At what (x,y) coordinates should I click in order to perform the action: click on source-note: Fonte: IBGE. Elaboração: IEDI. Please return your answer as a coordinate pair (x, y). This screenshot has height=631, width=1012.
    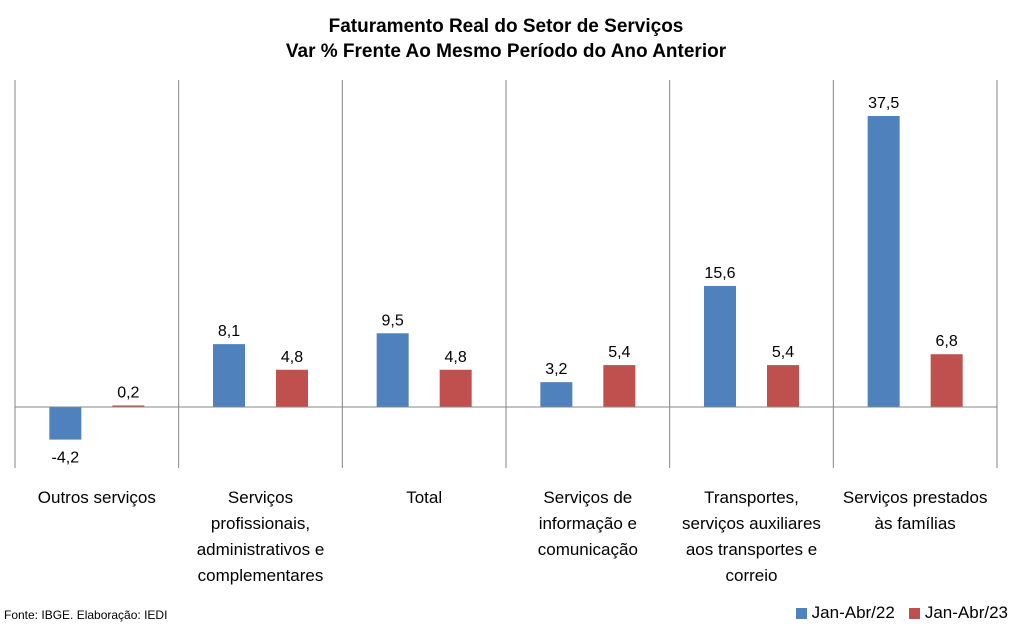
    Looking at the image, I should click on (86, 615).